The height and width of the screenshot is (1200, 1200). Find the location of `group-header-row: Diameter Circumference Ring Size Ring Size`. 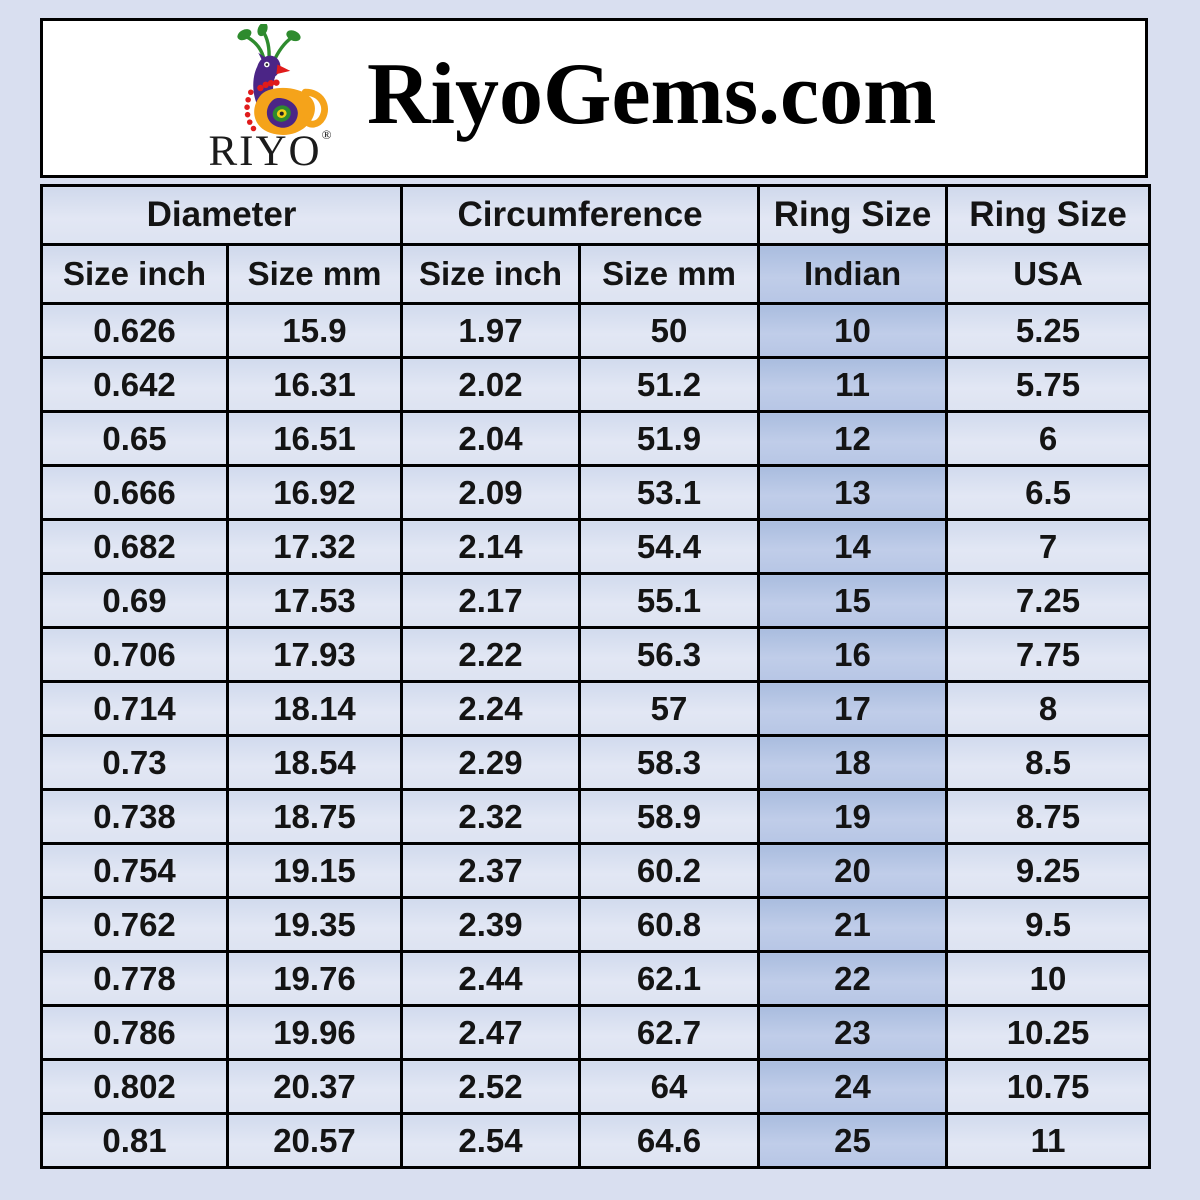

group-header-row: Diameter Circumference Ring Size Ring Size is located at coordinates (595, 215).